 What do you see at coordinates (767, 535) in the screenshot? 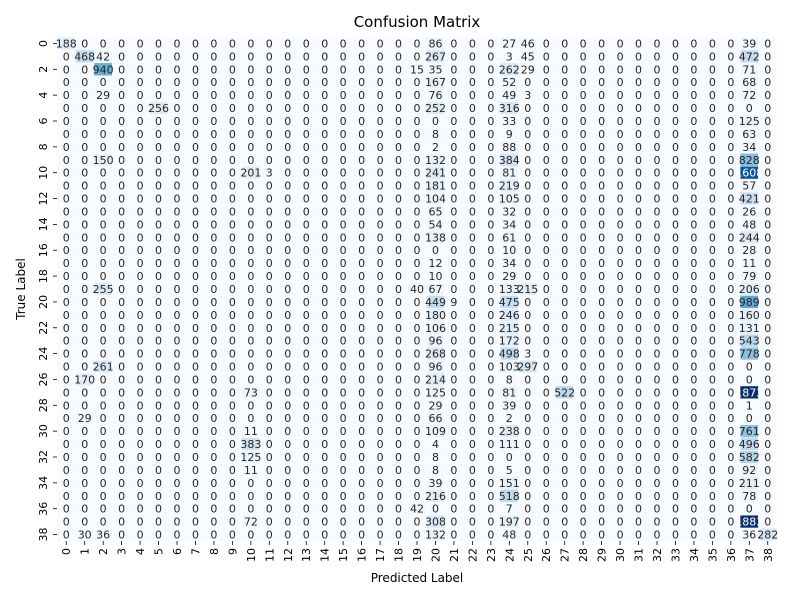
I see `heatmap-cell-label: 282` at bounding box center [767, 535].